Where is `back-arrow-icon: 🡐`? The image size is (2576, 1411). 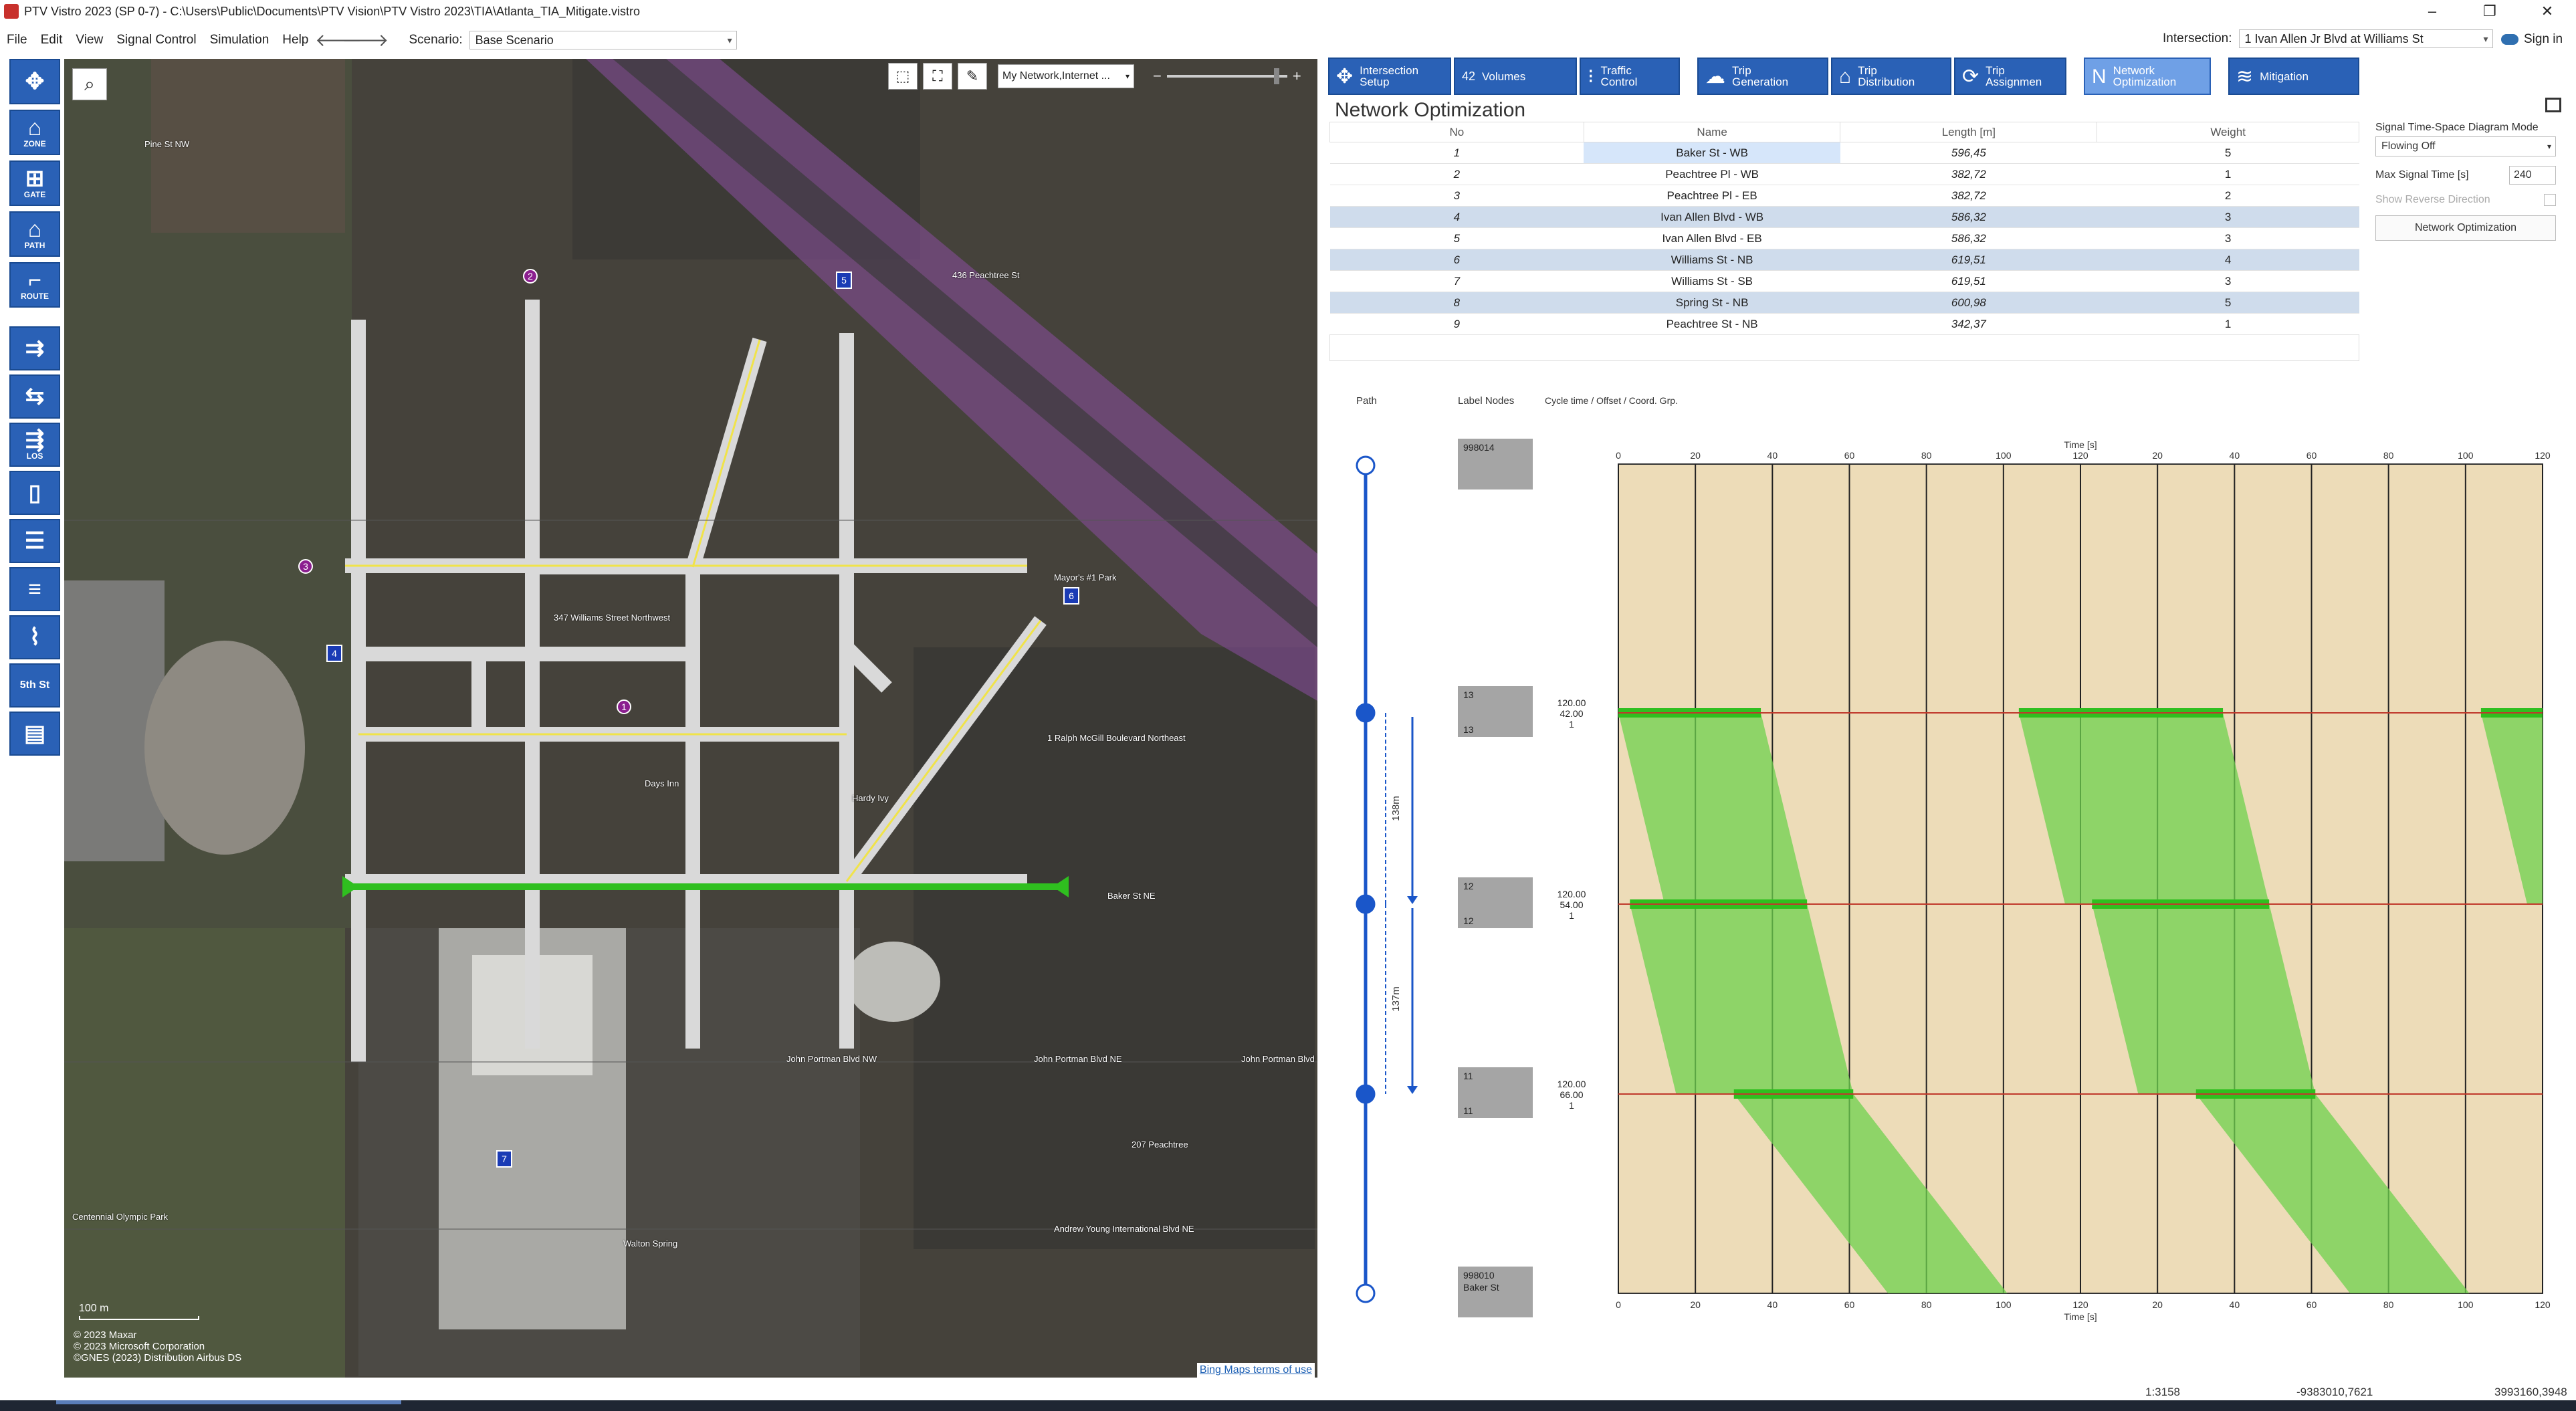 back-arrow-icon: 🡐 is located at coordinates (338, 39).